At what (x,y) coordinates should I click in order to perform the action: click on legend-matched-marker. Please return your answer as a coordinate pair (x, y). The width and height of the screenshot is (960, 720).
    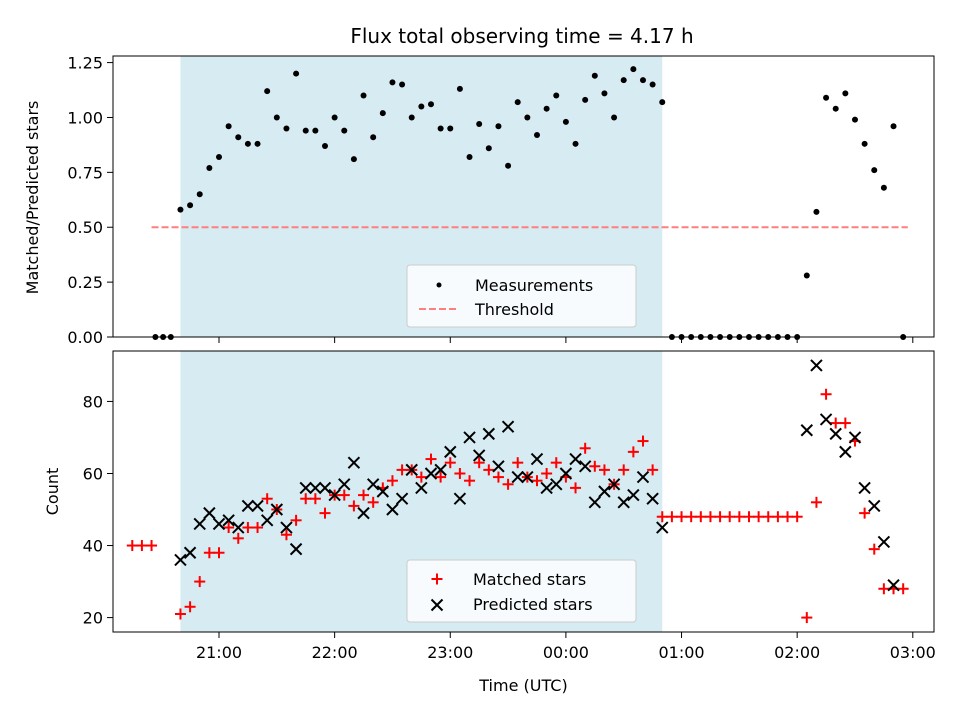
    Looking at the image, I should click on (437, 579).